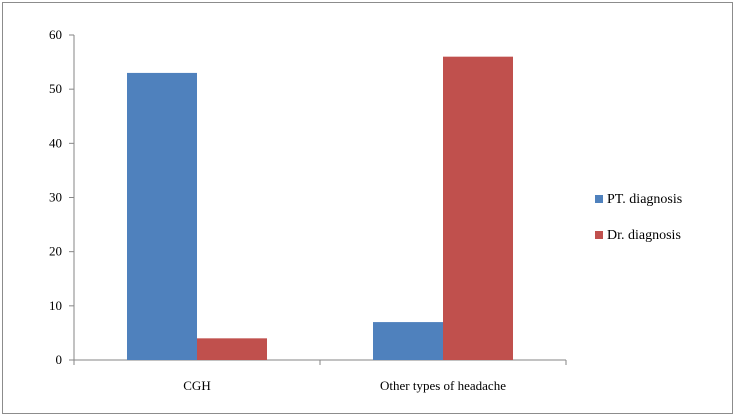  Describe the element at coordinates (59, 359) in the screenshot. I see `y-tick-label: 0` at that location.